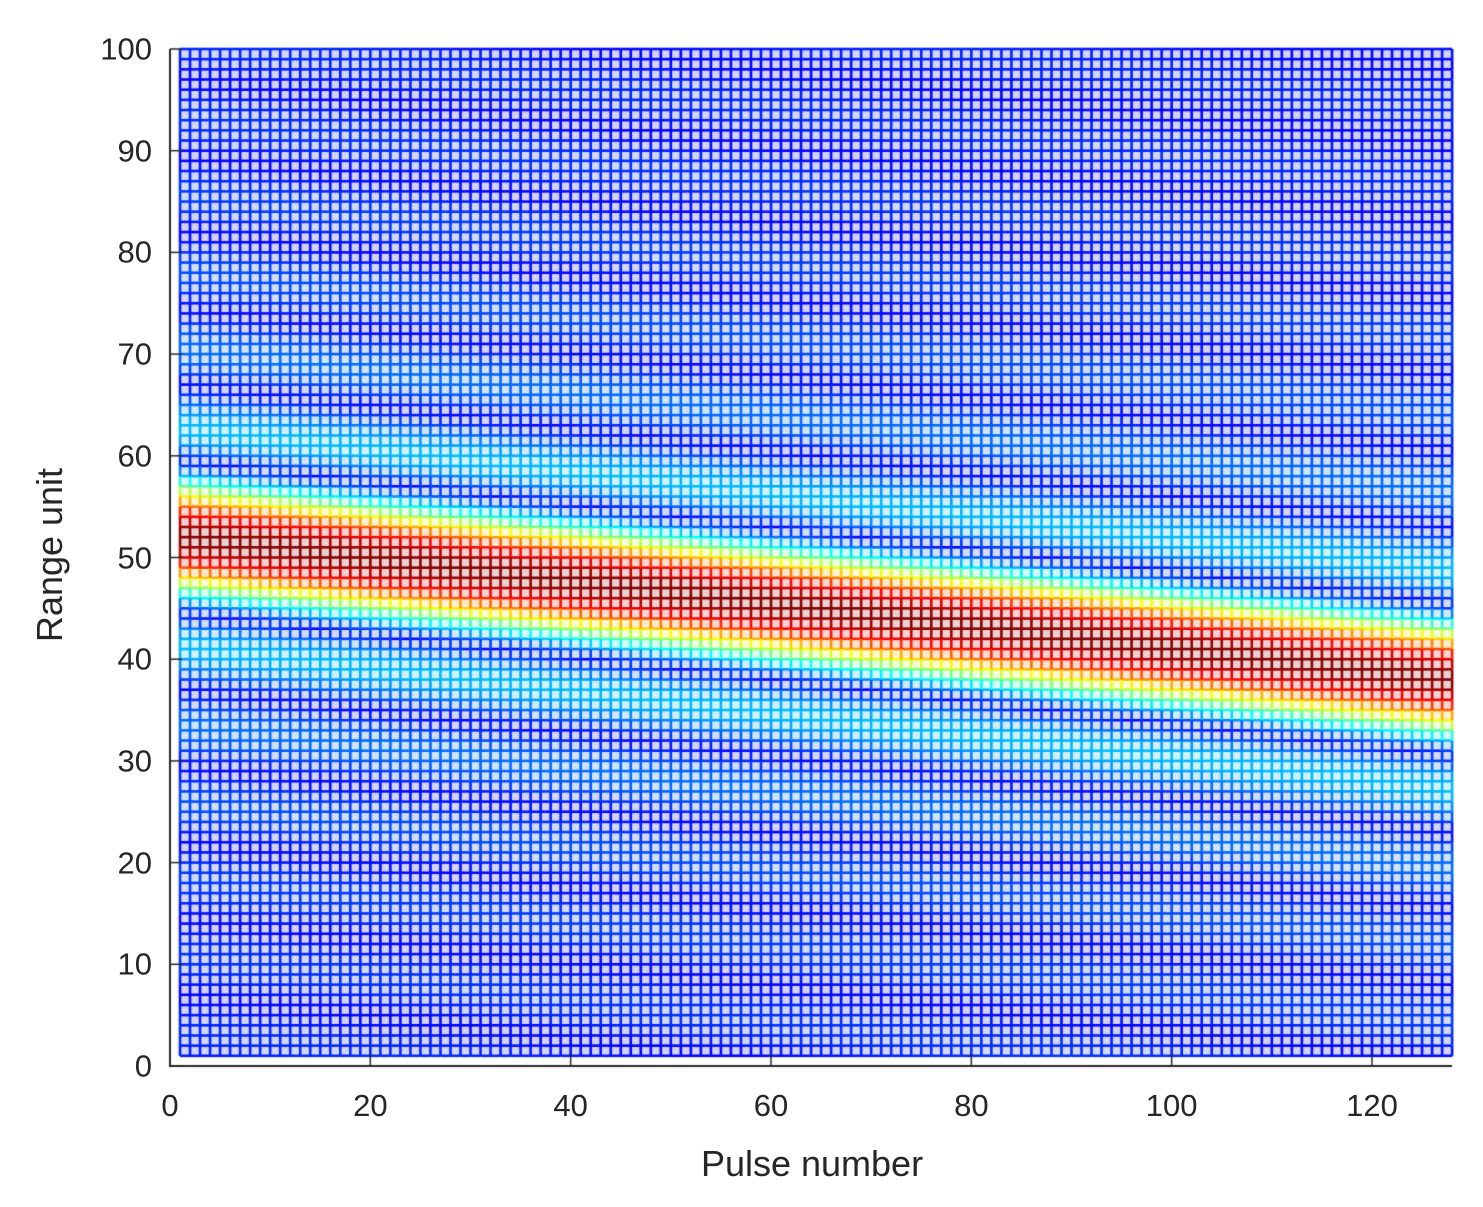 This screenshot has height=1207, width=1483. Describe the element at coordinates (134, 456) in the screenshot. I see `y-tick-label: 60` at that location.